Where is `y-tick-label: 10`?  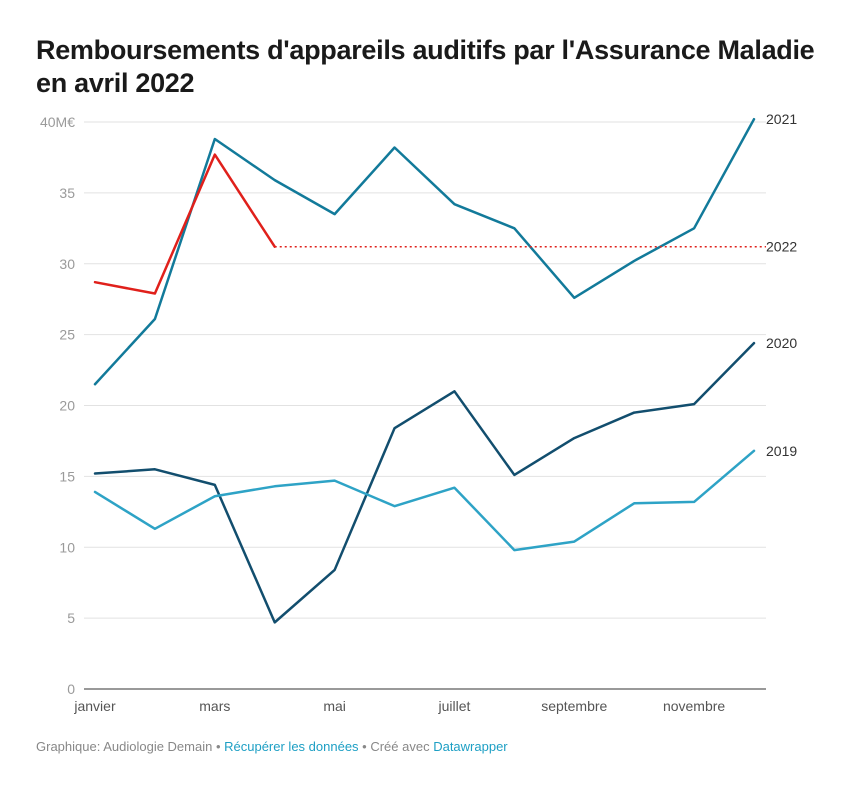
y-tick-label: 10 is located at coordinates (67, 547).